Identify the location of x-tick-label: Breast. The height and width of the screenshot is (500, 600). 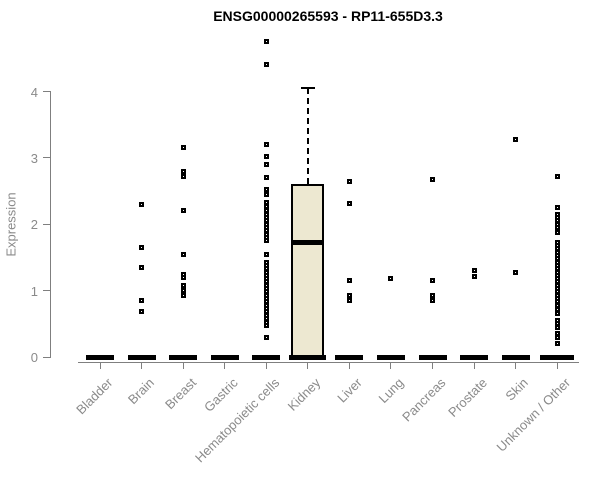
(180, 394).